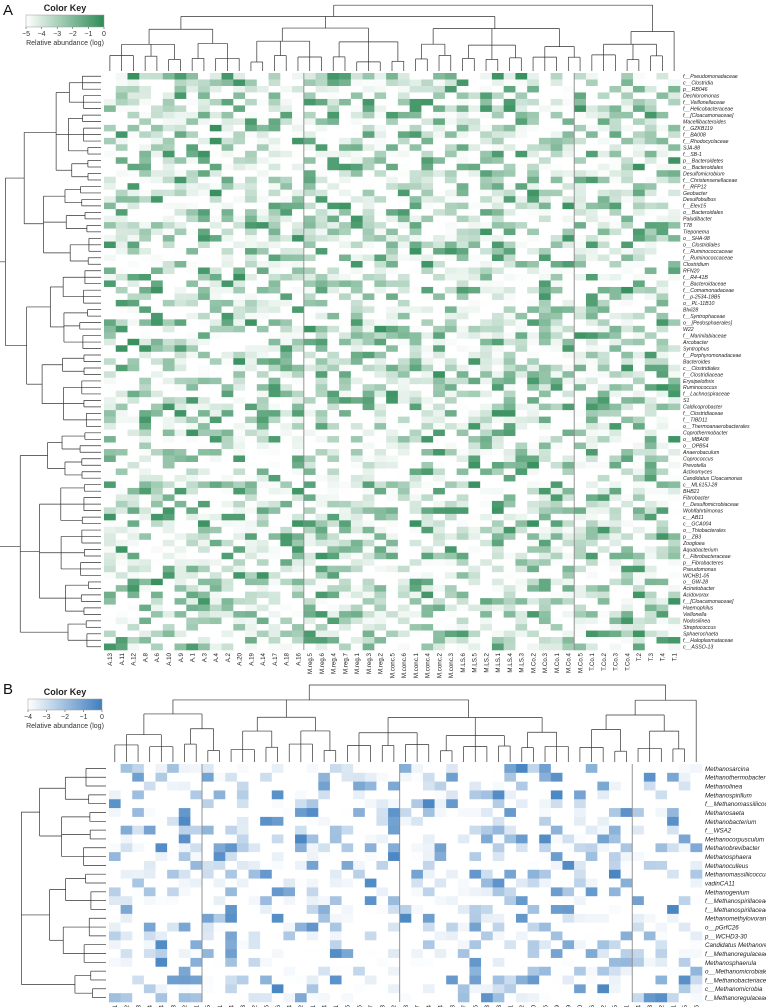 This screenshot has width=766, height=1007. I want to click on row-label: Acidovorax, so click(695, 596).